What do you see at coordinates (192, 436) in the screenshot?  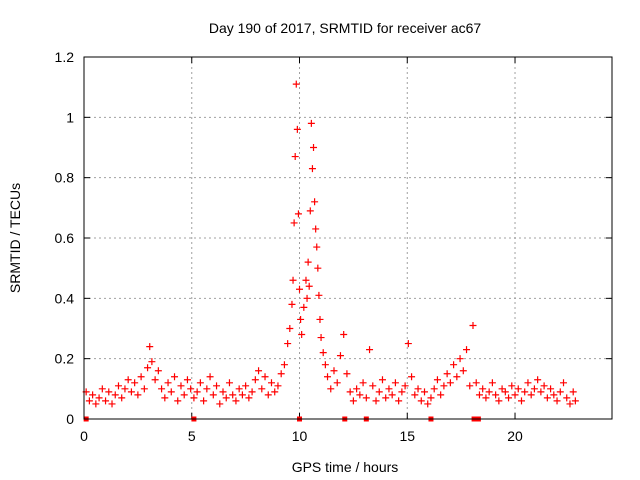 I see `x-tick-label: 5` at bounding box center [192, 436].